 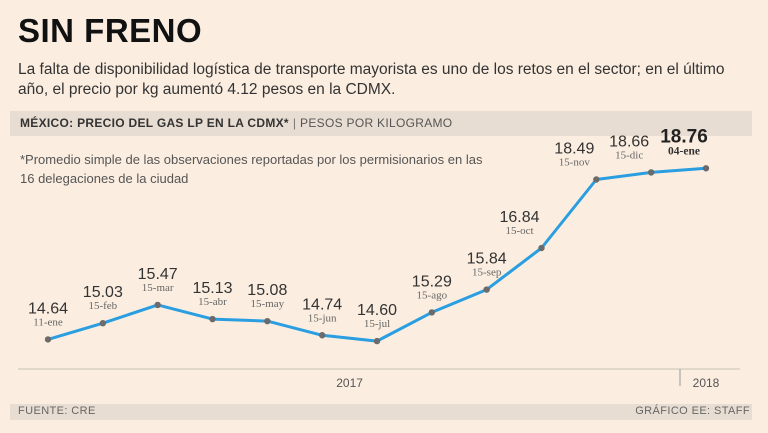 I want to click on data-label: 18.76, so click(x=684, y=136).